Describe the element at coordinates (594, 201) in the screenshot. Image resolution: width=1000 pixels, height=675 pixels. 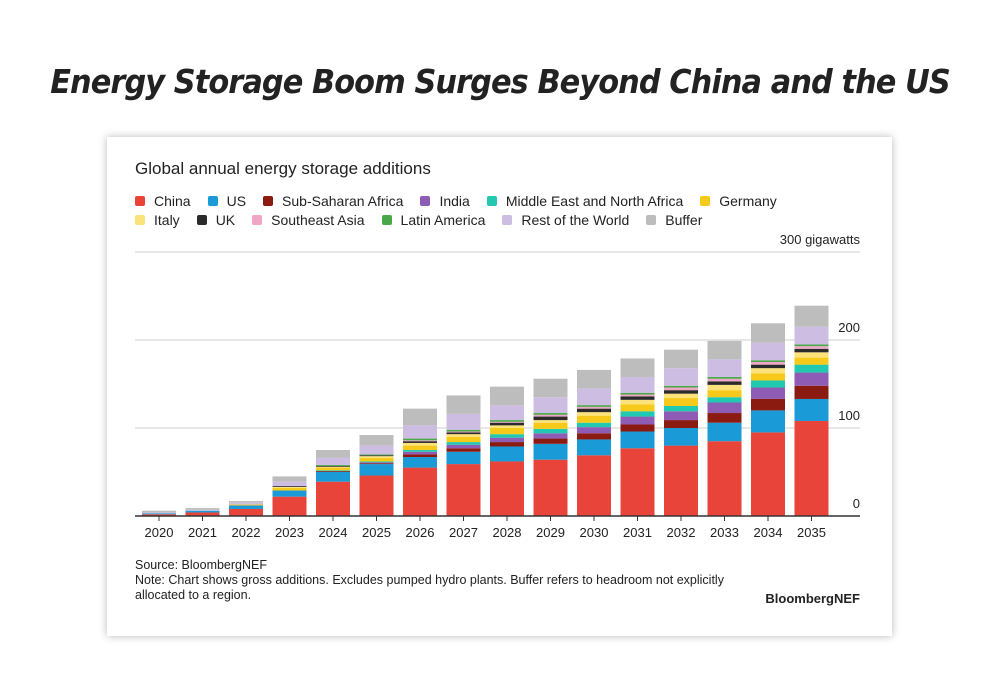
I see `legend-label: Middle East and North Africa` at that location.